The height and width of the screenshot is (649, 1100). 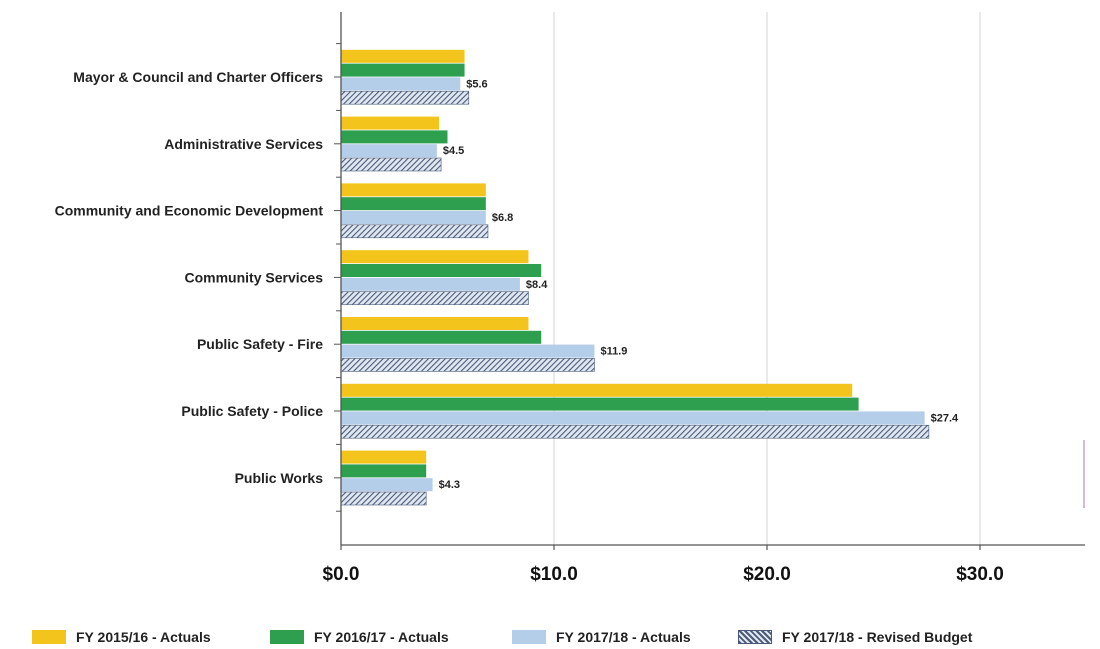 What do you see at coordinates (613, 352) in the screenshot?
I see `data-label: $11.9` at bounding box center [613, 352].